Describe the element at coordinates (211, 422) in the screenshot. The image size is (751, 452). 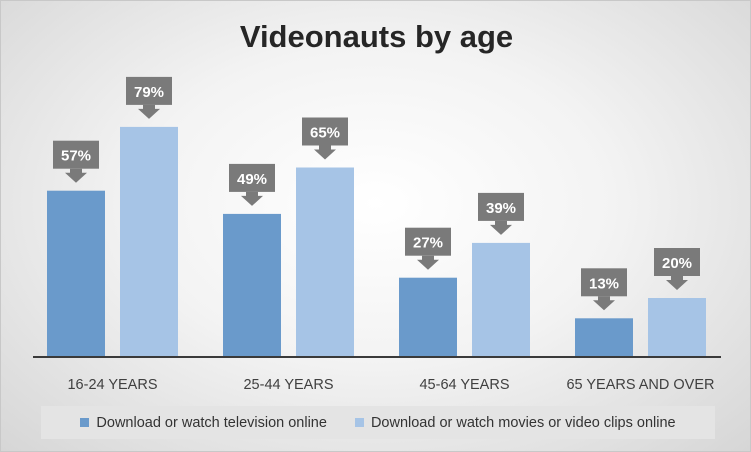
I see `legend-label-television: Download or watch television online` at that location.